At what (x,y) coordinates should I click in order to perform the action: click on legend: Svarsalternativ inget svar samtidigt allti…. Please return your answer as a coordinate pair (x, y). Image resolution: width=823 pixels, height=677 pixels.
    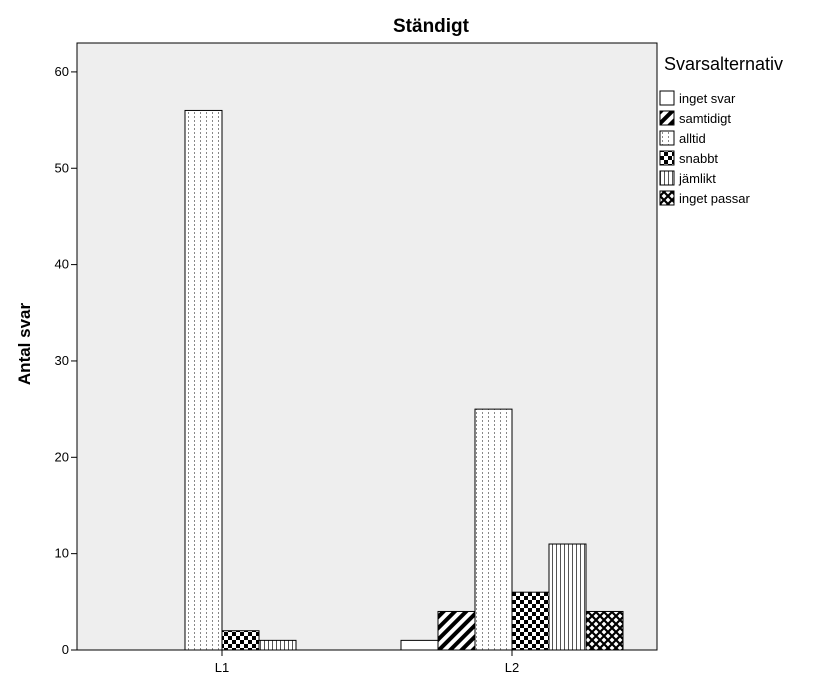
    Looking at the image, I should click on (721, 130).